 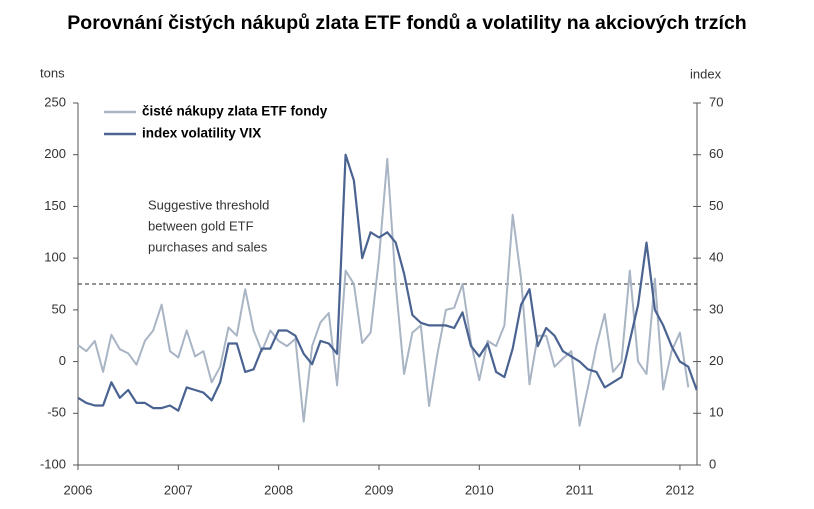 I want to click on x-tick-label: 2008, so click(x=278, y=489).